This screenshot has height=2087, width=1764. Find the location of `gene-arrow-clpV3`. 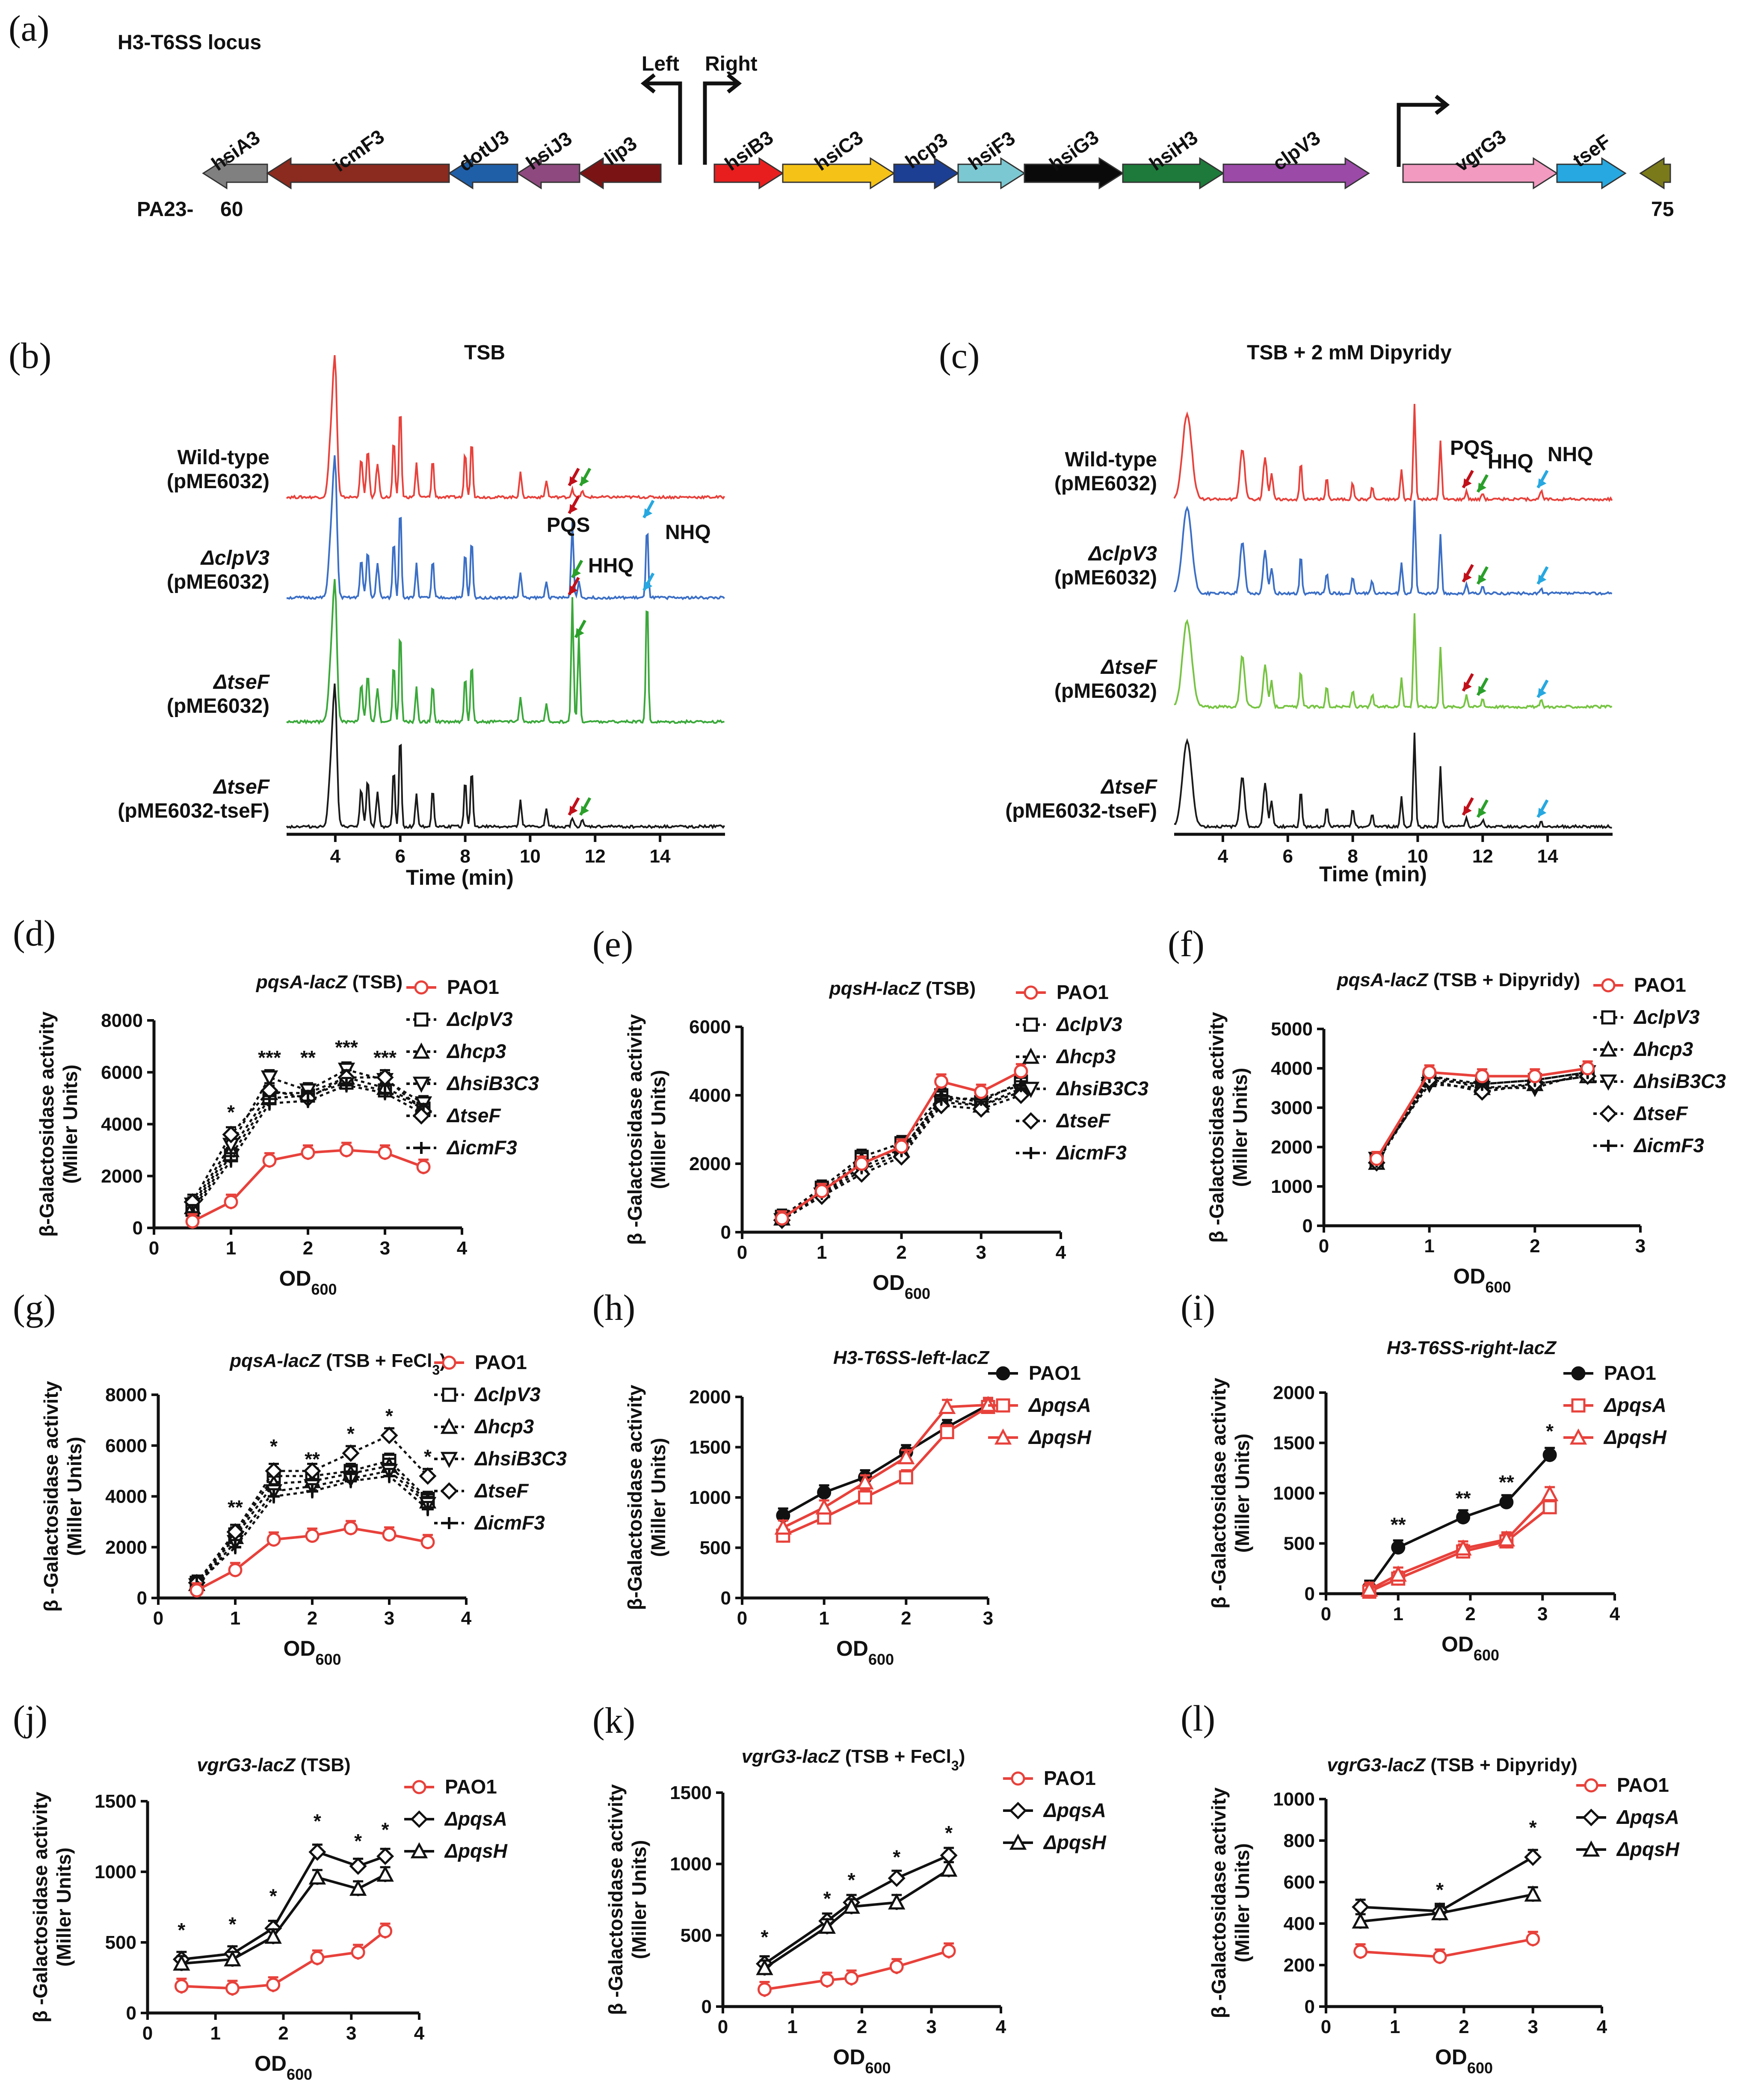

gene-arrow-clpV3 is located at coordinates (1296, 173).